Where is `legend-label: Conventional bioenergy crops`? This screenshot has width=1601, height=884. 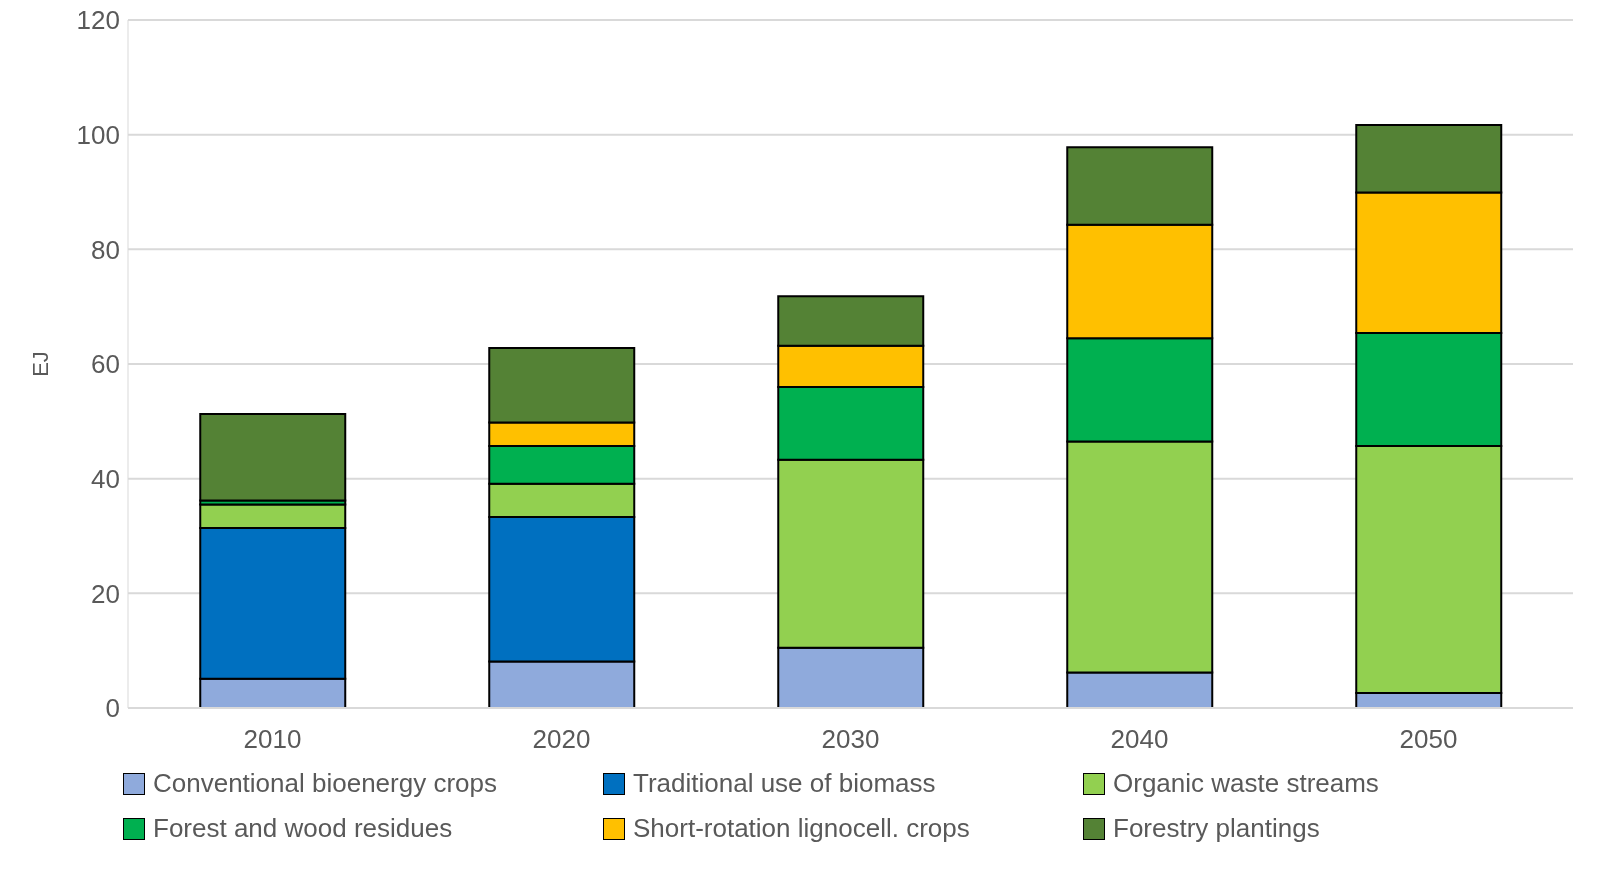 legend-label: Conventional bioenergy crops is located at coordinates (325, 783).